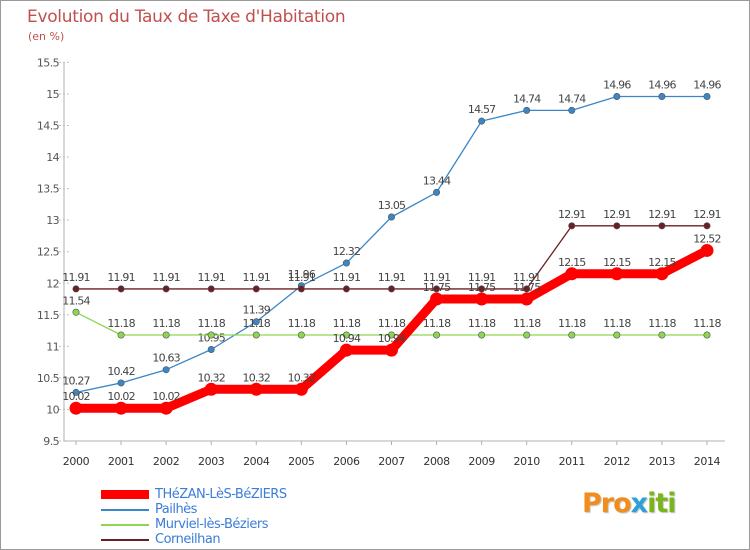 The width and height of the screenshot is (750, 550). What do you see at coordinates (52, 220) in the screenshot?
I see `y-tick-label: 13` at bounding box center [52, 220].